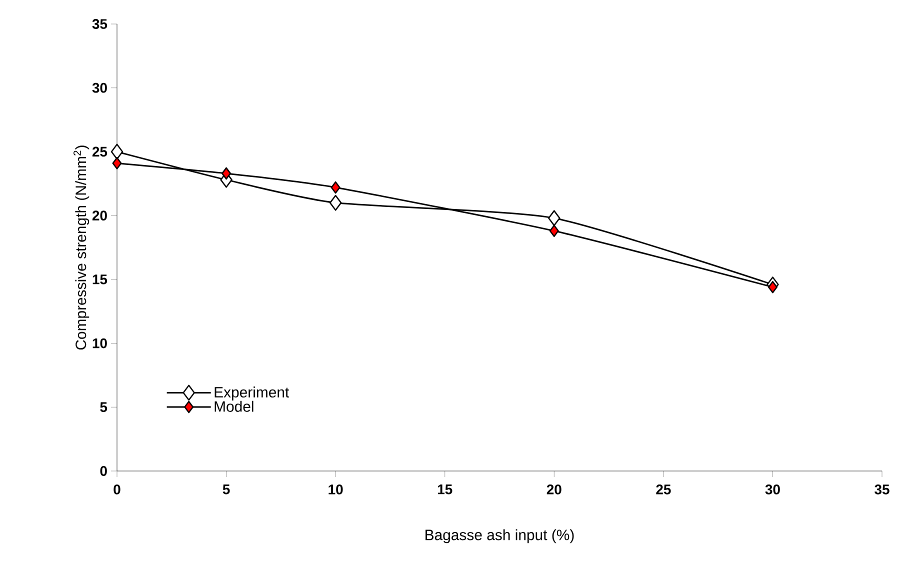  Describe the element at coordinates (82, 248) in the screenshot. I see `y-axis-title: Compressive strength (N/mm$^{2}$)` at that location.